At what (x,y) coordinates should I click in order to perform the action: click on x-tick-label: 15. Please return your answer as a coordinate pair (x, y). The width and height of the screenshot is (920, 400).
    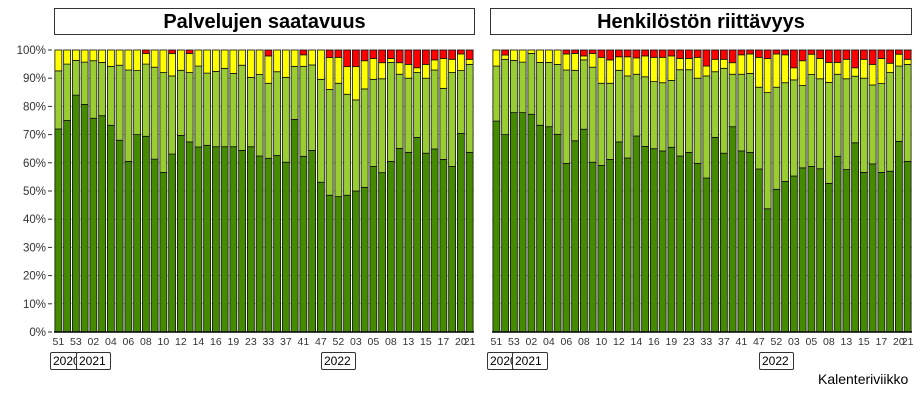
    Looking at the image, I should click on (864, 342).